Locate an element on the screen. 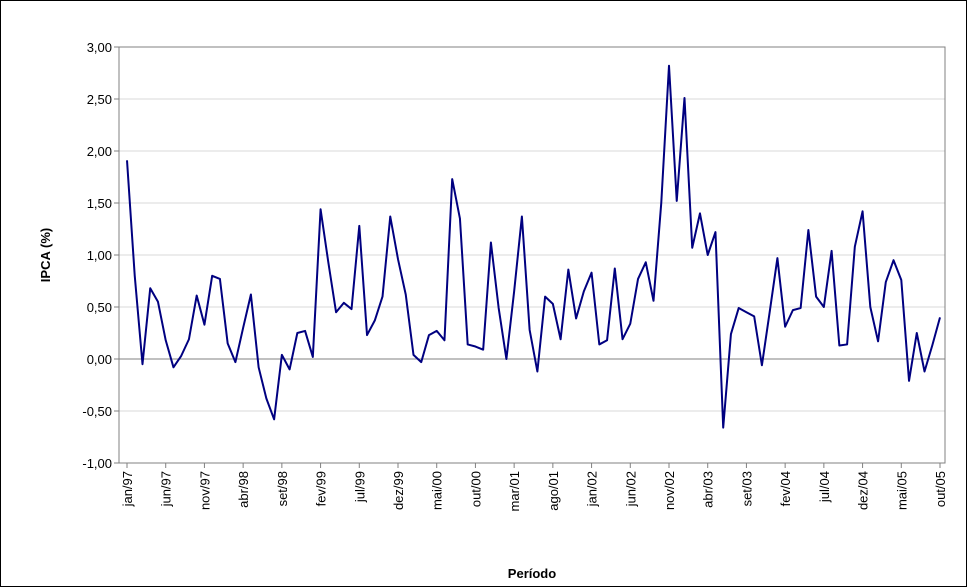 The width and height of the screenshot is (967, 587). y-tick-label: -1,00 is located at coordinates (97, 463).